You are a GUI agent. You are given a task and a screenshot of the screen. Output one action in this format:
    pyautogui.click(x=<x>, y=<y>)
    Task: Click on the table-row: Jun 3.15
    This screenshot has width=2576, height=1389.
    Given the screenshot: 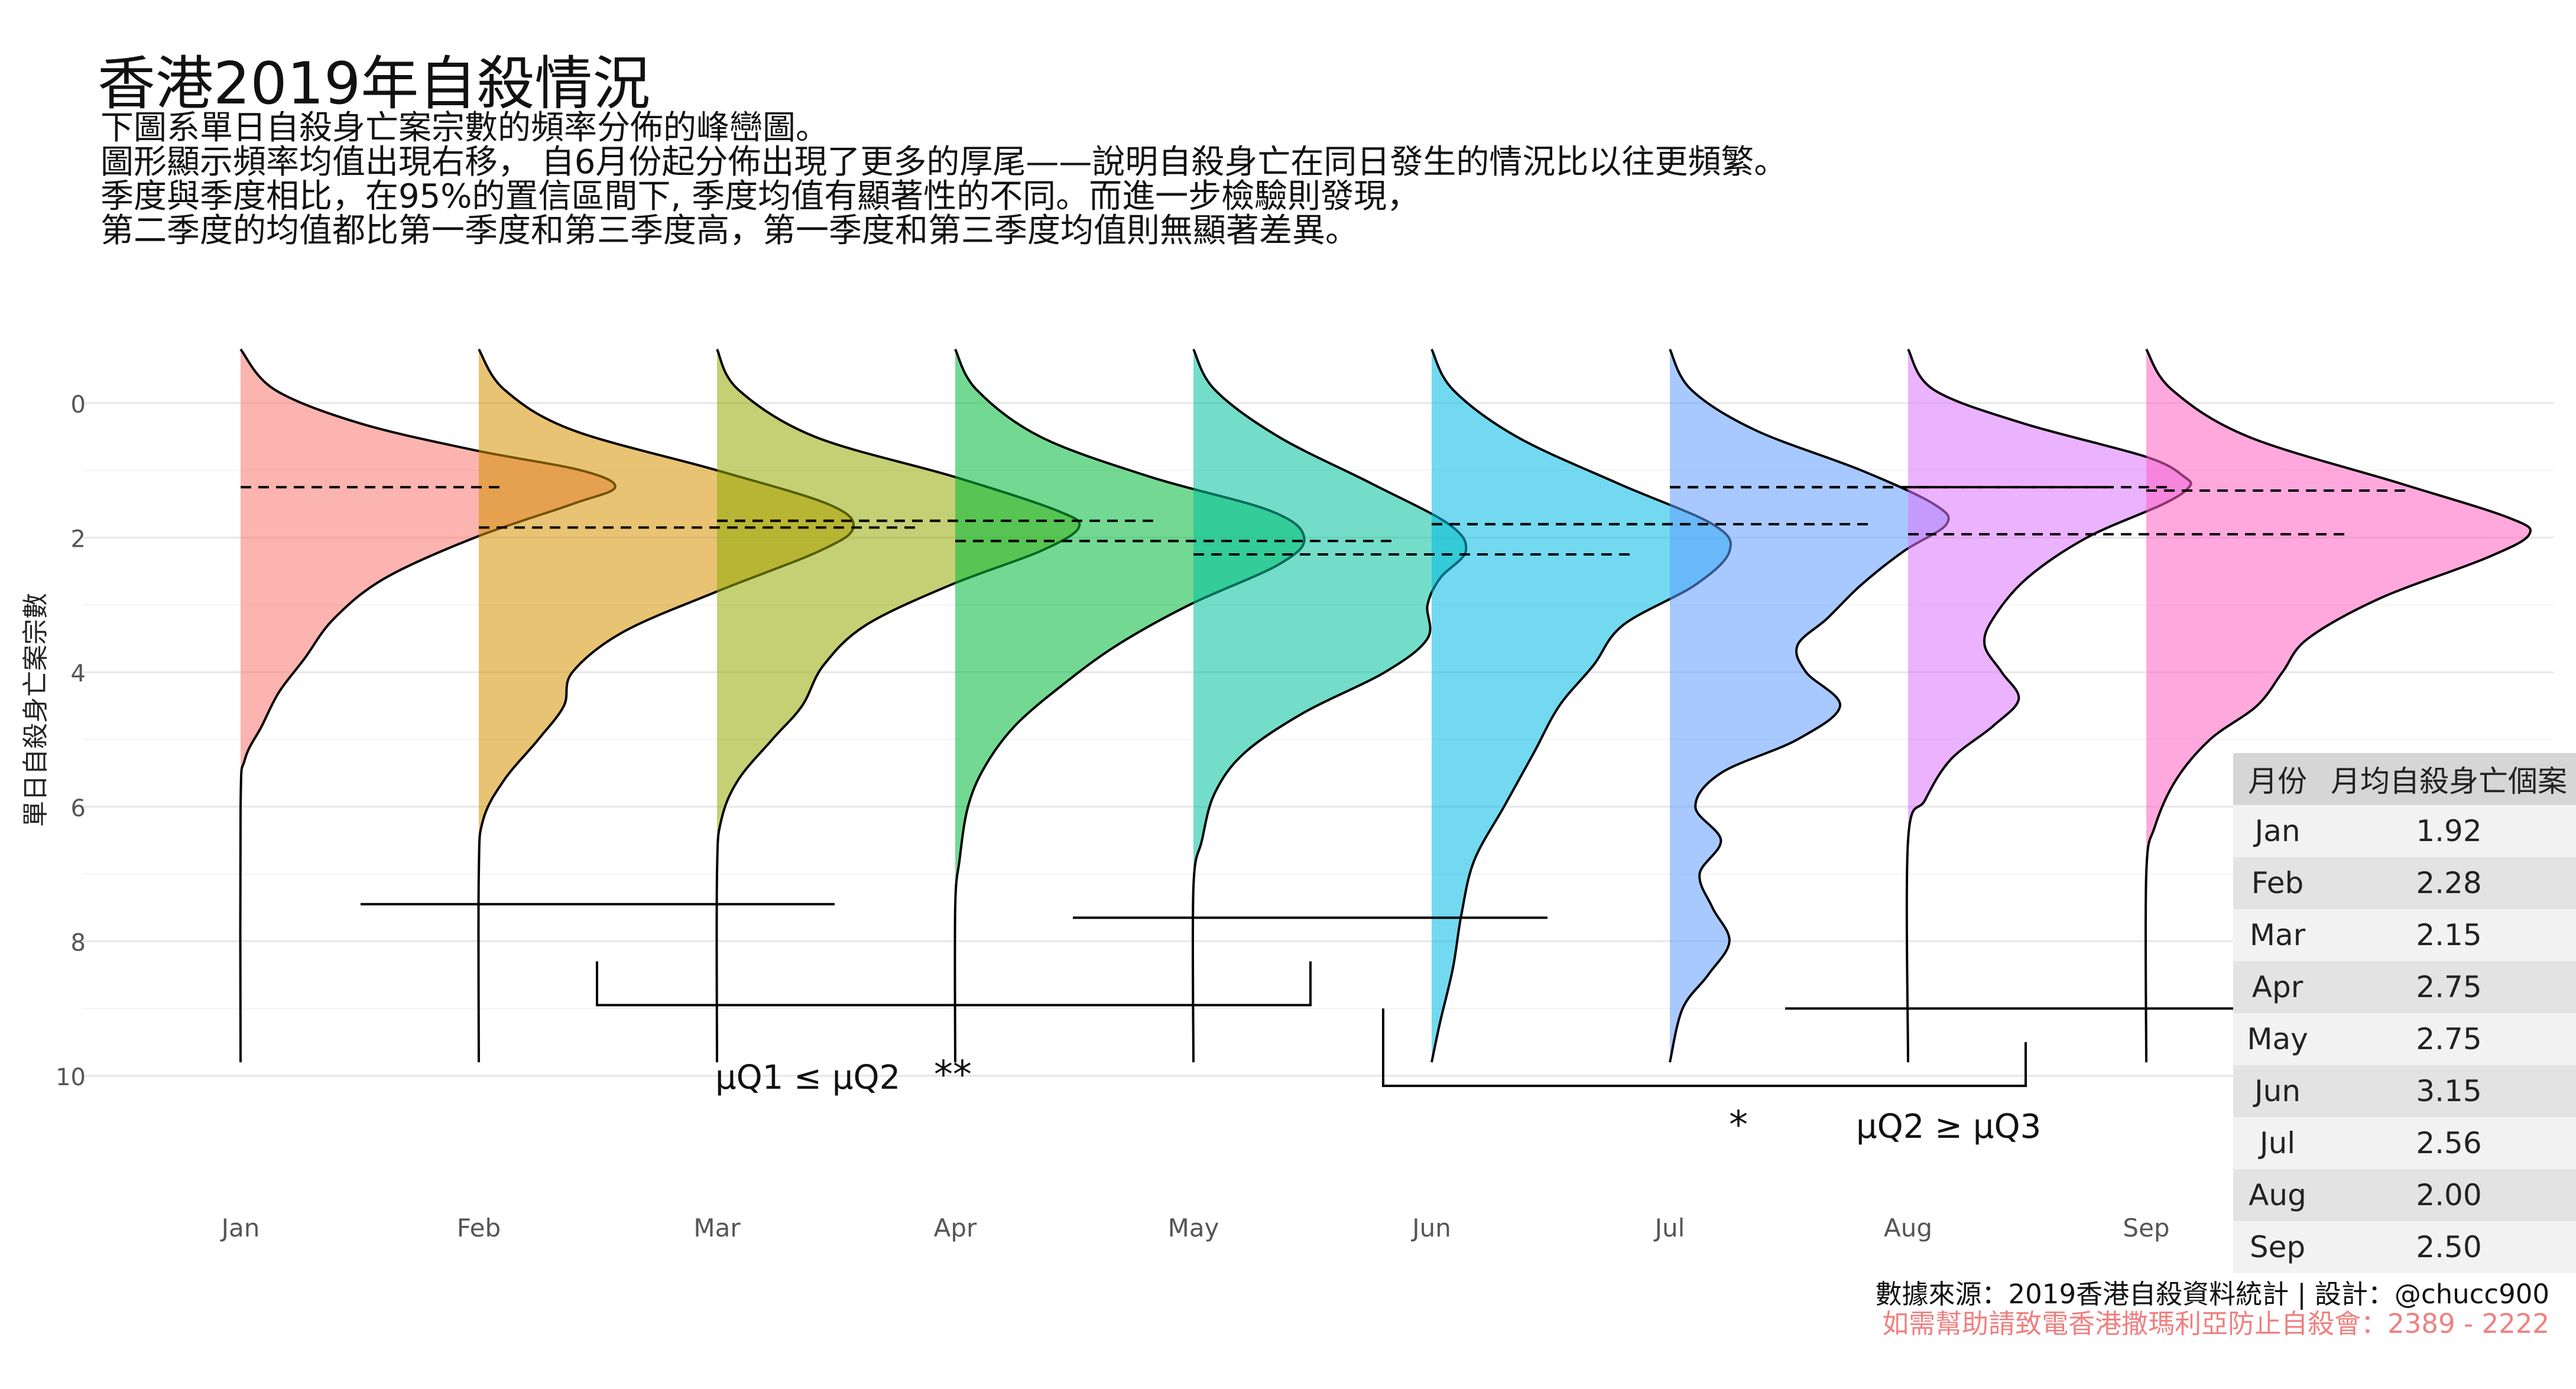 What is the action you would take?
    pyautogui.click(x=2404, y=1091)
    